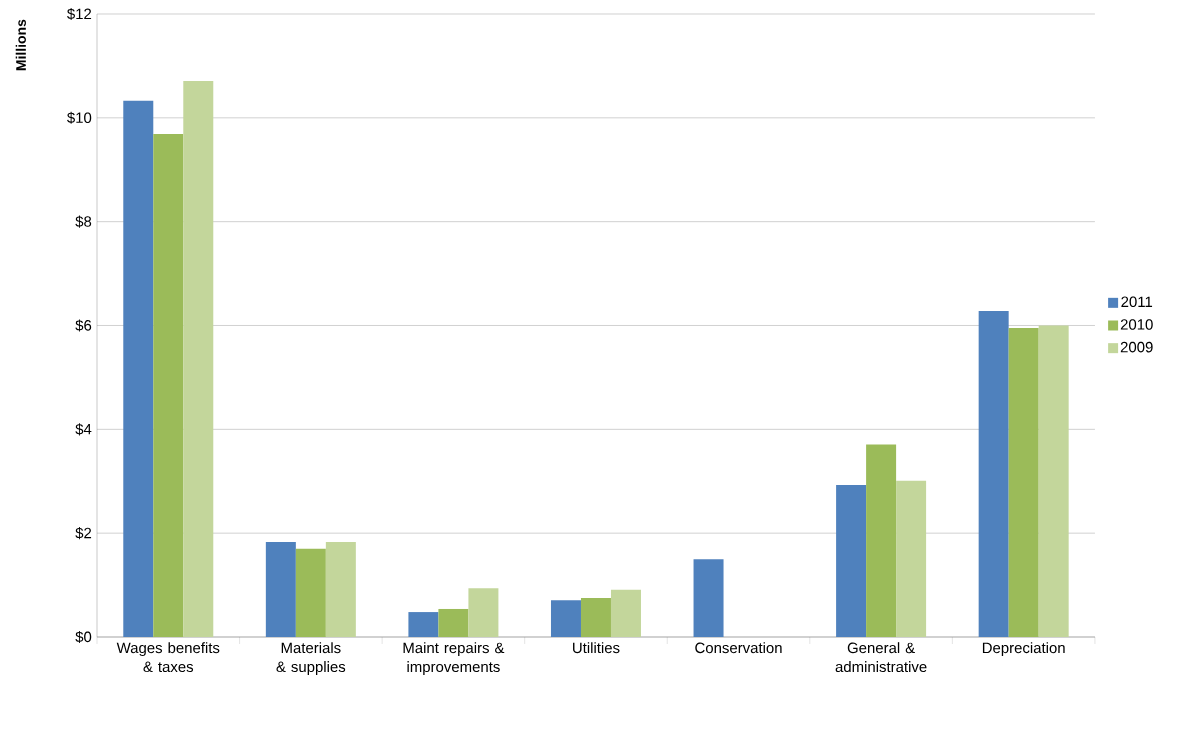  I want to click on x-tick-label: Maint repairs & improvements, so click(454, 659).